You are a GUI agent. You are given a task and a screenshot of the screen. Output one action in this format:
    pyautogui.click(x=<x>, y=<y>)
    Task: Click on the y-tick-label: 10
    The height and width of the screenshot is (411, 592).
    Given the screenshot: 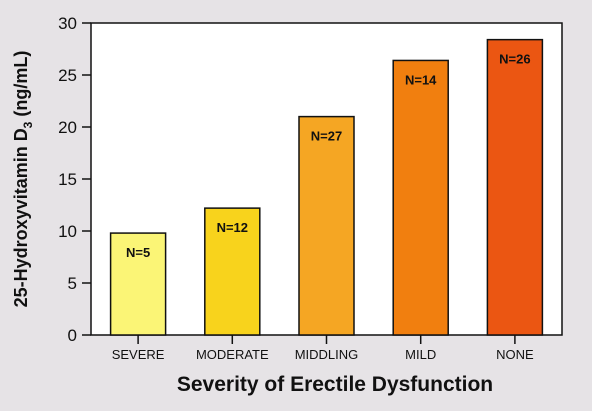 What is the action you would take?
    pyautogui.click(x=67, y=231)
    